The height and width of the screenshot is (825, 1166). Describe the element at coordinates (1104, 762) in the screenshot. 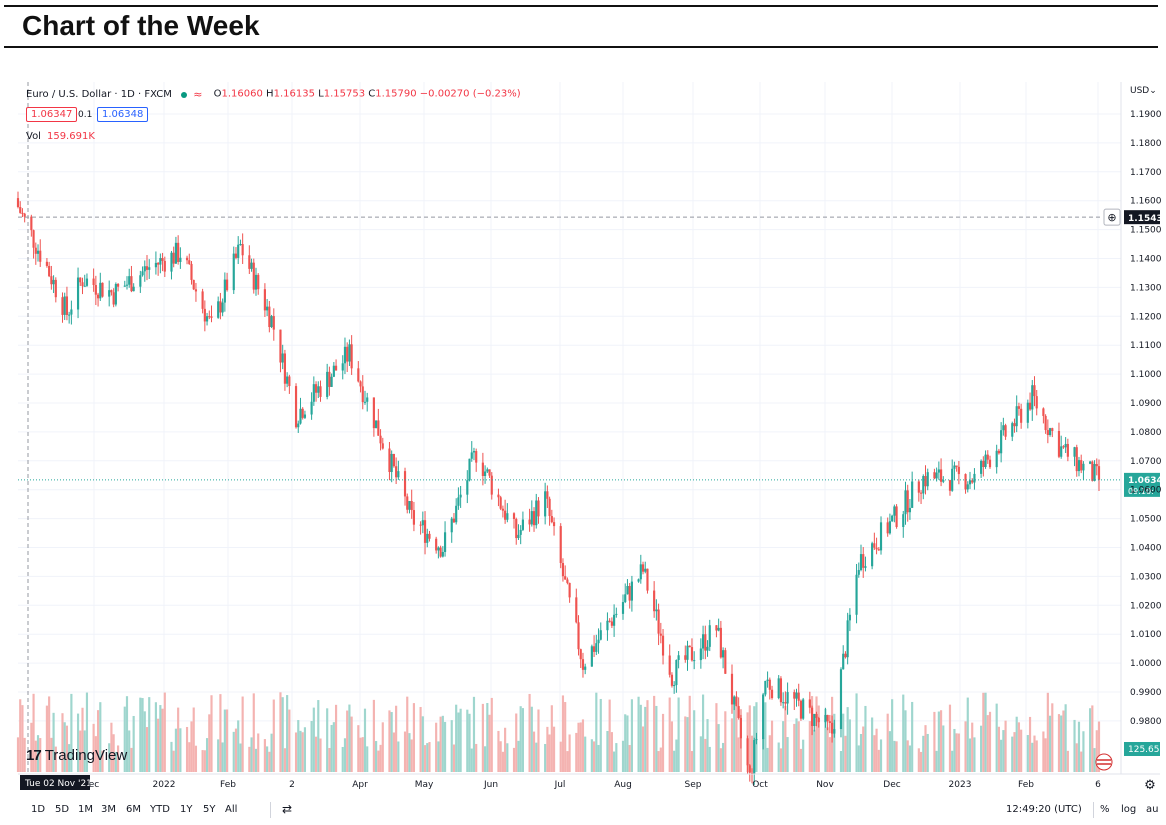

I see `us-flag-icon` at that location.